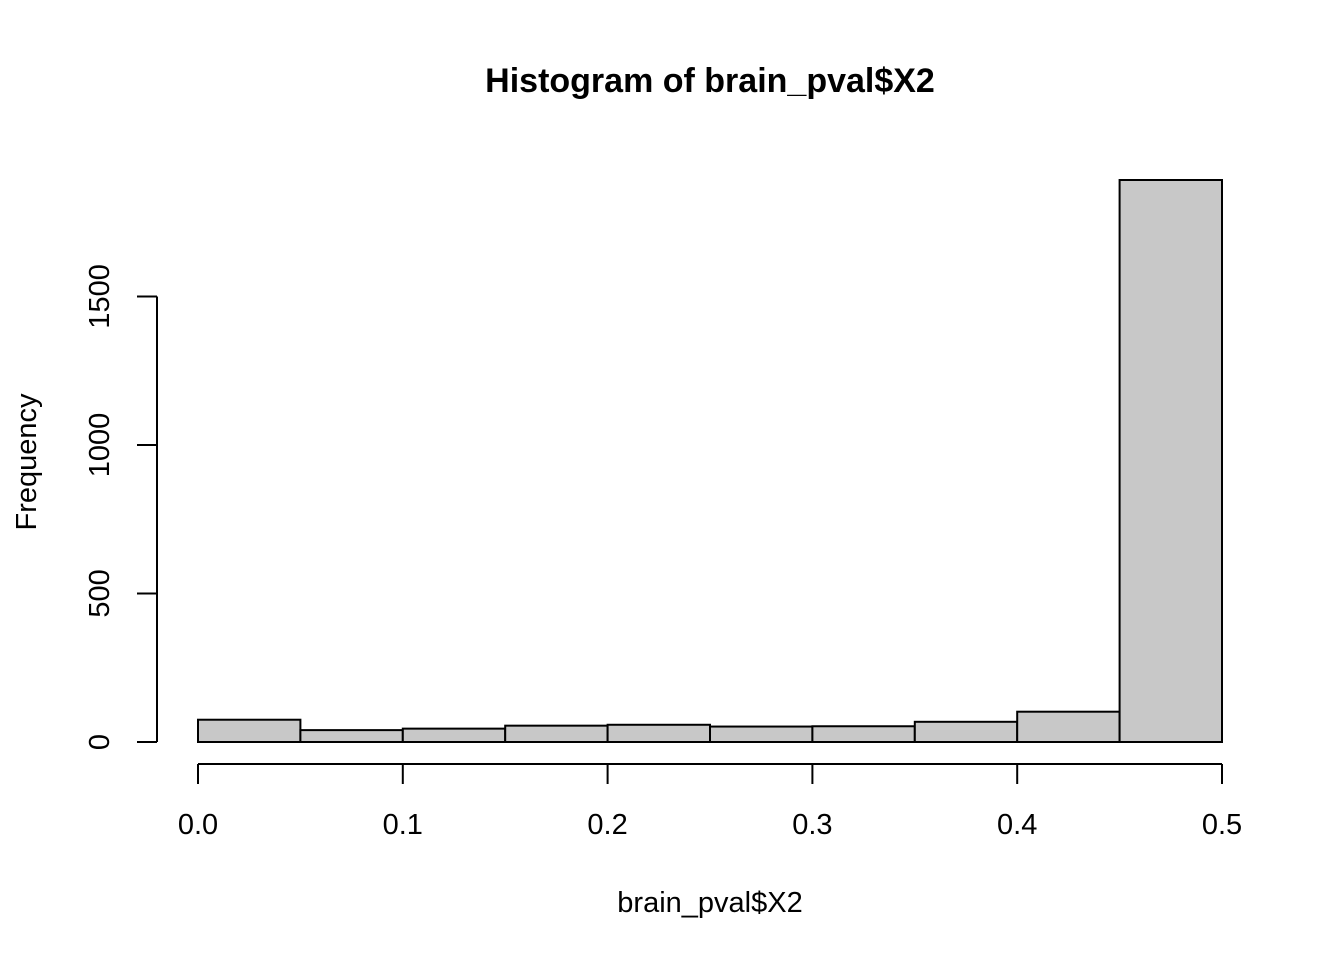  I want to click on x-axis-label: brain_pval$X2, so click(709, 903).